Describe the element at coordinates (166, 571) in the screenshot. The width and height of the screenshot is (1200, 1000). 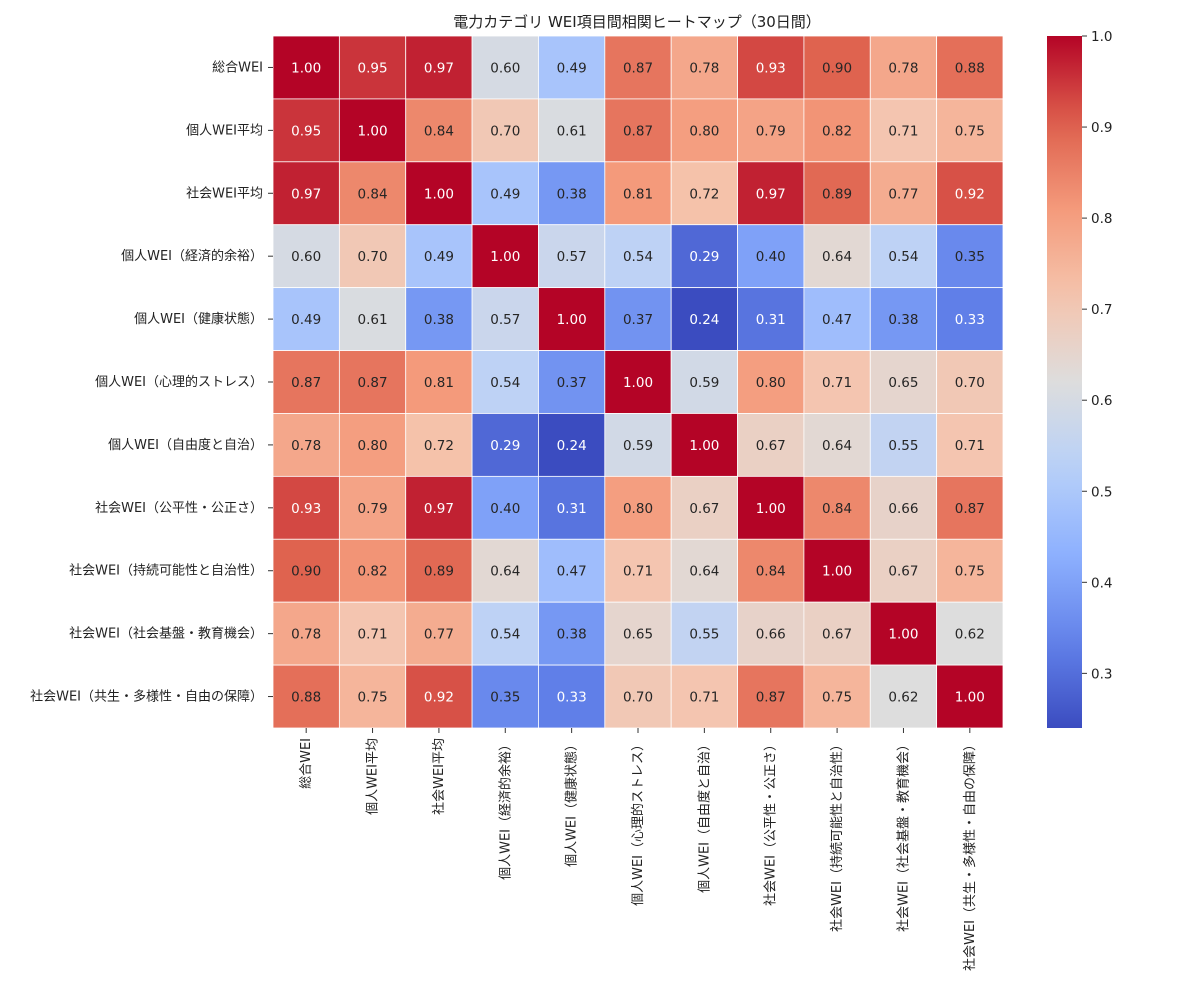
I see `y-tick-label: 社会WEI（持続可能性と自治性）` at that location.